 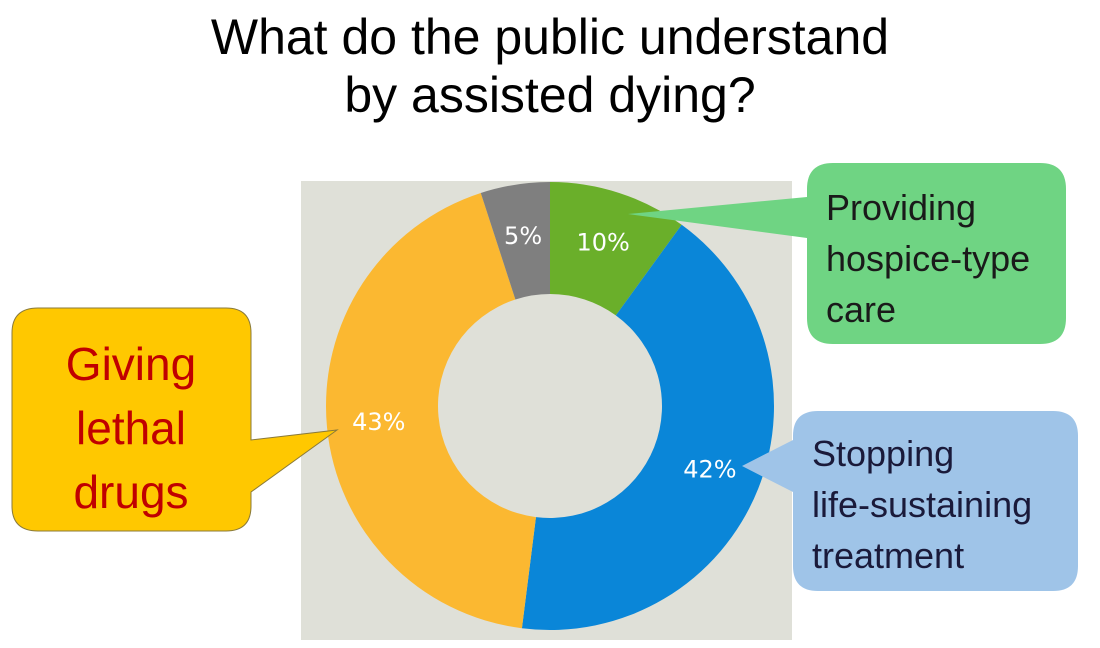 What do you see at coordinates (378, 422) in the screenshot?
I see `donut-slice-label-2: 43%` at bounding box center [378, 422].